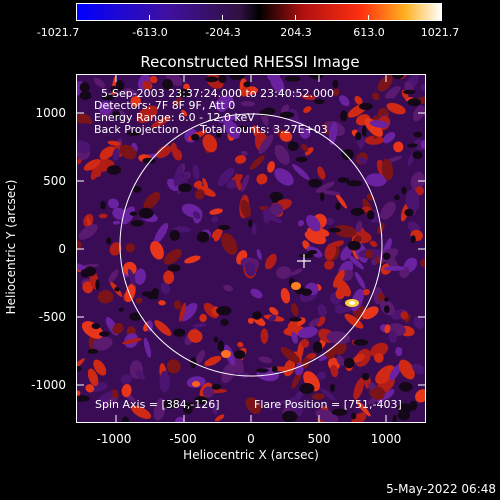  I want to click on colorbar-tick: 204.3, so click(296, 32).